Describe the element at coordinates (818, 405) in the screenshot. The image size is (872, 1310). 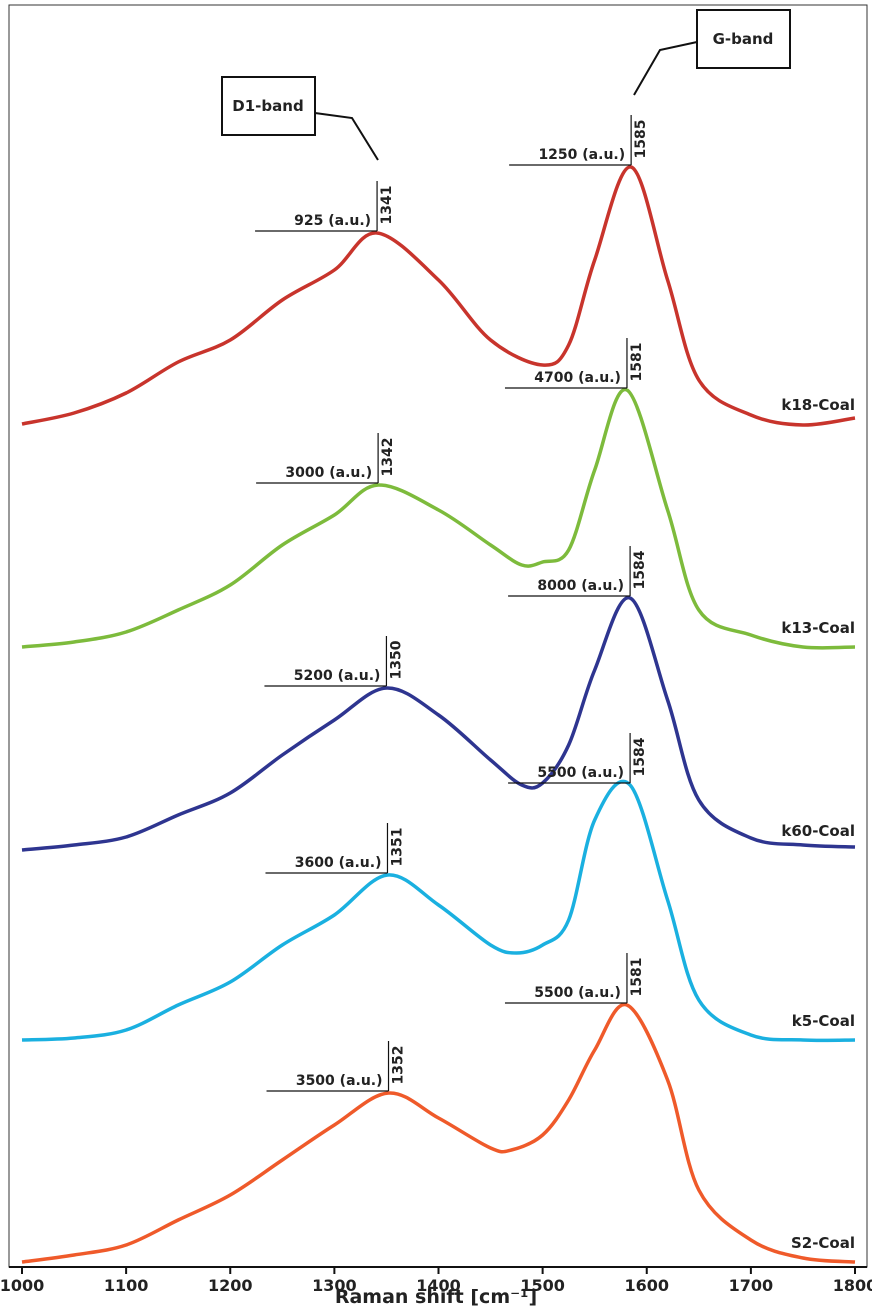
I see `series-label: k18-Coal` at that location.